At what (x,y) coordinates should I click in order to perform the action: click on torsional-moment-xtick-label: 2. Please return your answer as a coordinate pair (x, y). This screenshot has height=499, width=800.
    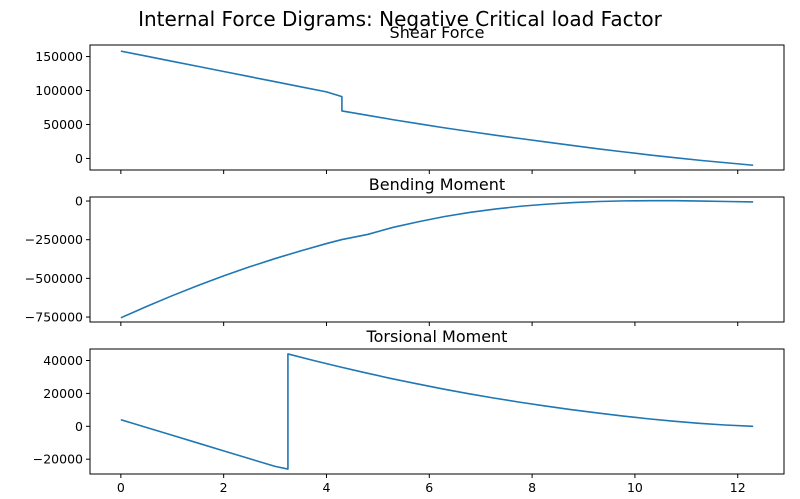
    Looking at the image, I should click on (224, 487).